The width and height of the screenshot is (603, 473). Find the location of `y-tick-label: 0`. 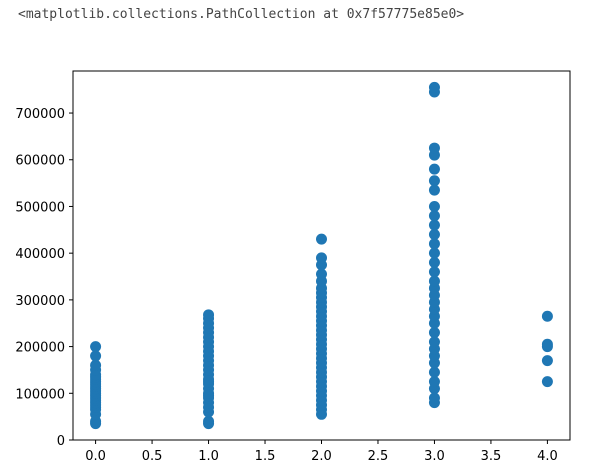

y-tick-label: 0 is located at coordinates (61, 441).